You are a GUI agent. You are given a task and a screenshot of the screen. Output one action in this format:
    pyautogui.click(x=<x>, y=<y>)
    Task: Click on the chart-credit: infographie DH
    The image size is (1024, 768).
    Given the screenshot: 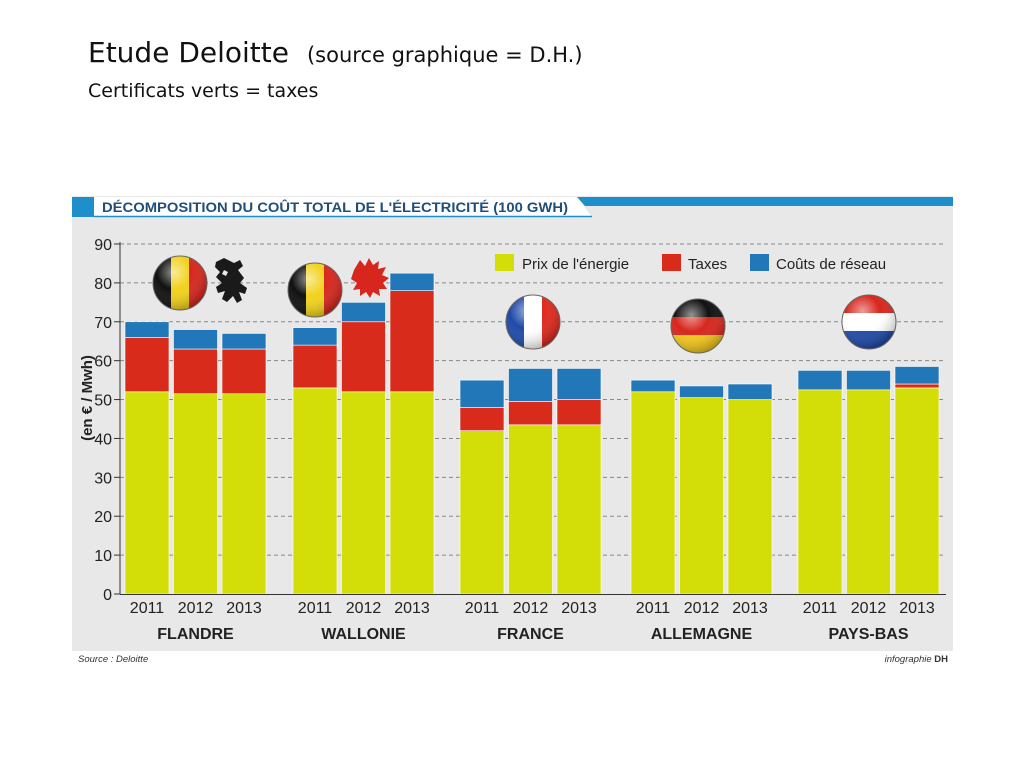 What is the action you would take?
    pyautogui.click(x=917, y=659)
    